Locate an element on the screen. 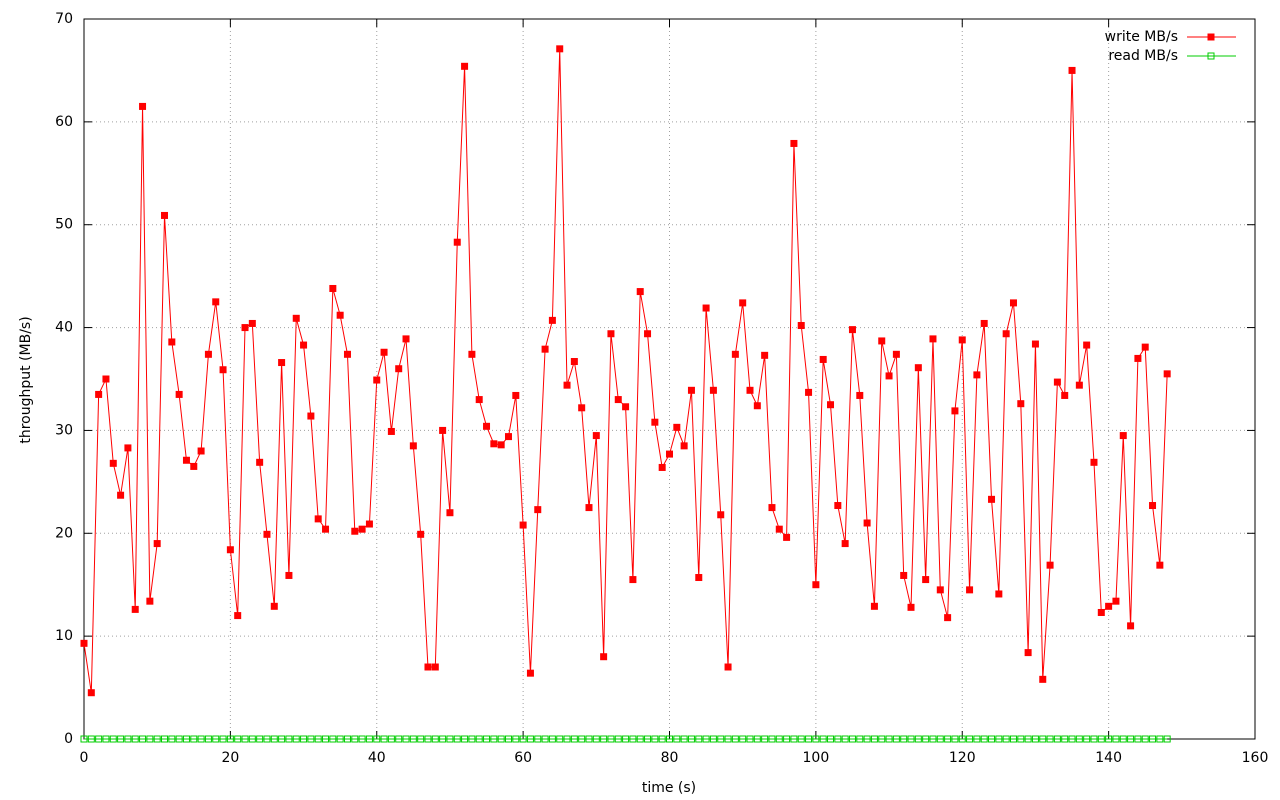 The image size is (1280, 800). legend-label: write MB/s is located at coordinates (1141, 37).